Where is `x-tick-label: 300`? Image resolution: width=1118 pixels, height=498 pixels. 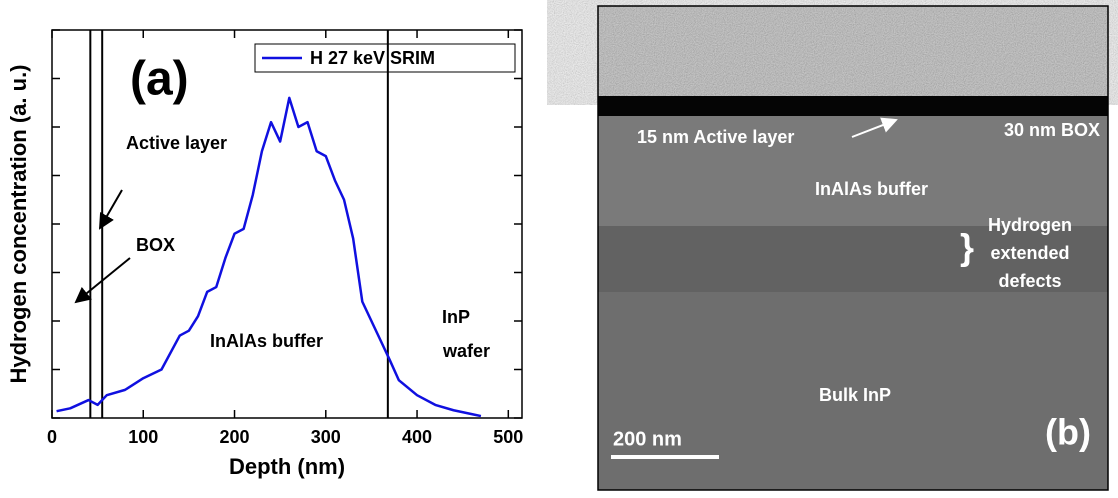
x-tick-label: 300 is located at coordinates (326, 437).